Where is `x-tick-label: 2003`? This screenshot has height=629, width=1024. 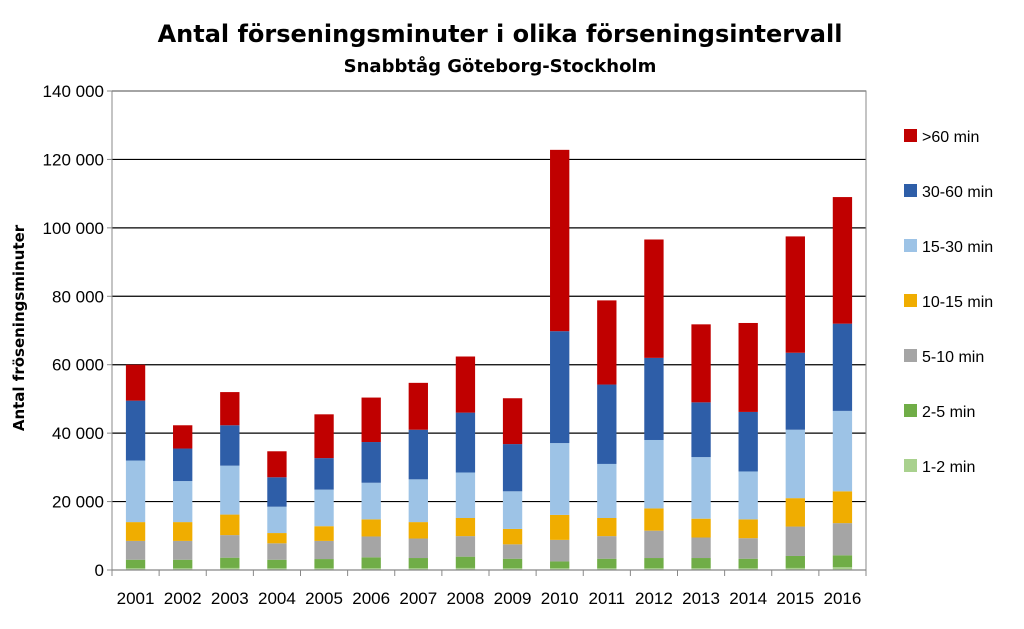 x-tick-label: 2003 is located at coordinates (230, 598).